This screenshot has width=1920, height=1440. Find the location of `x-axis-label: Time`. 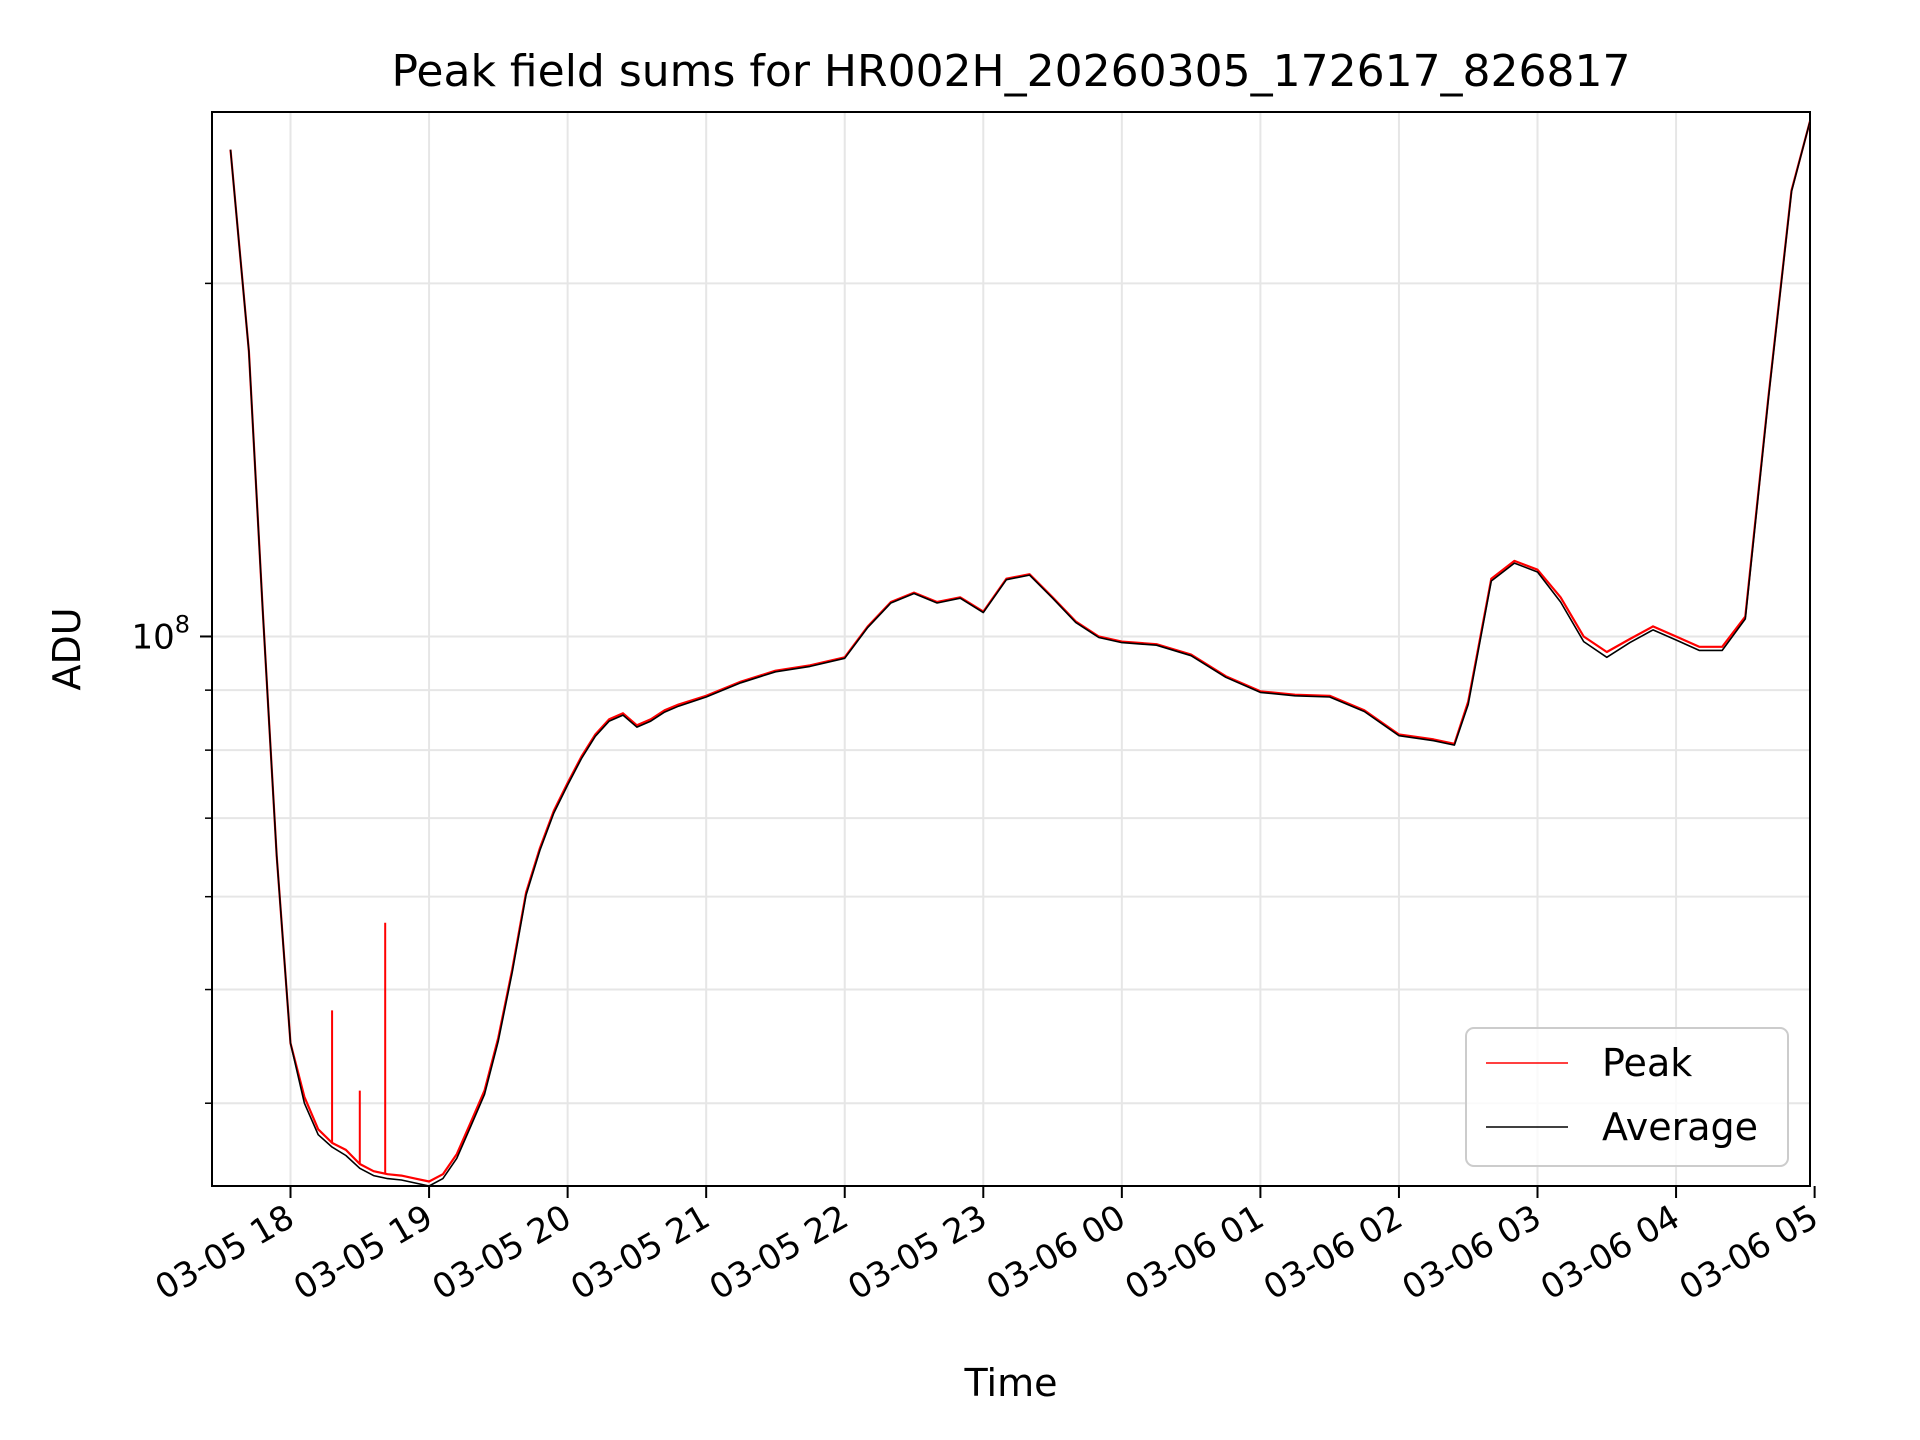

x-axis-label: Time is located at coordinates (1011, 1383).